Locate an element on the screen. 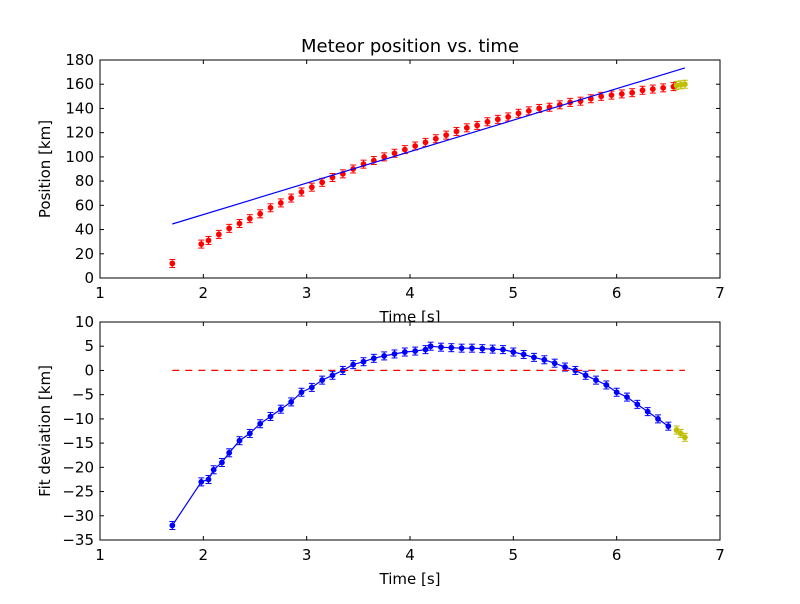 This screenshot has height=604, width=800. y-axis-label: Fit deviation [km] is located at coordinates (45, 431).